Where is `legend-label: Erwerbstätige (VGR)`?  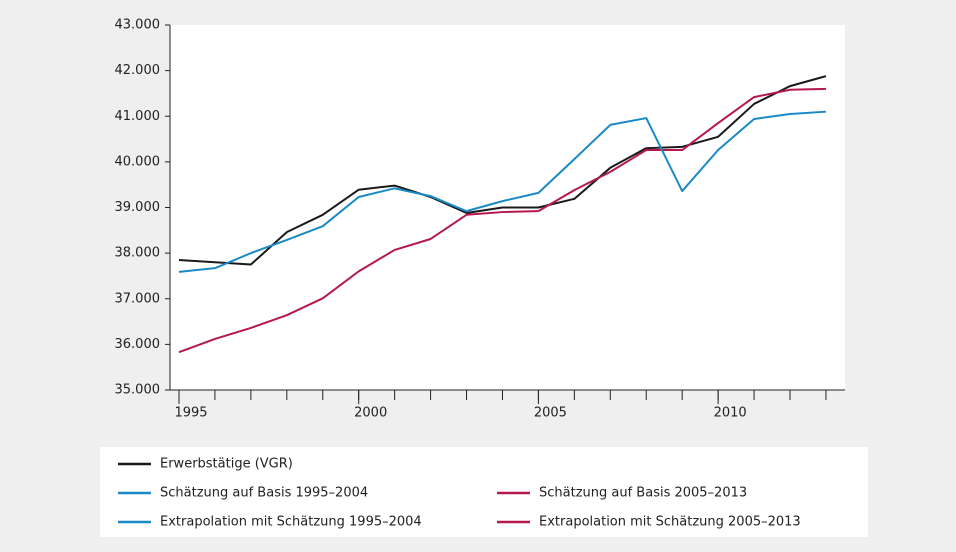 legend-label: Erwerbstätige (VGR) is located at coordinates (226, 464).